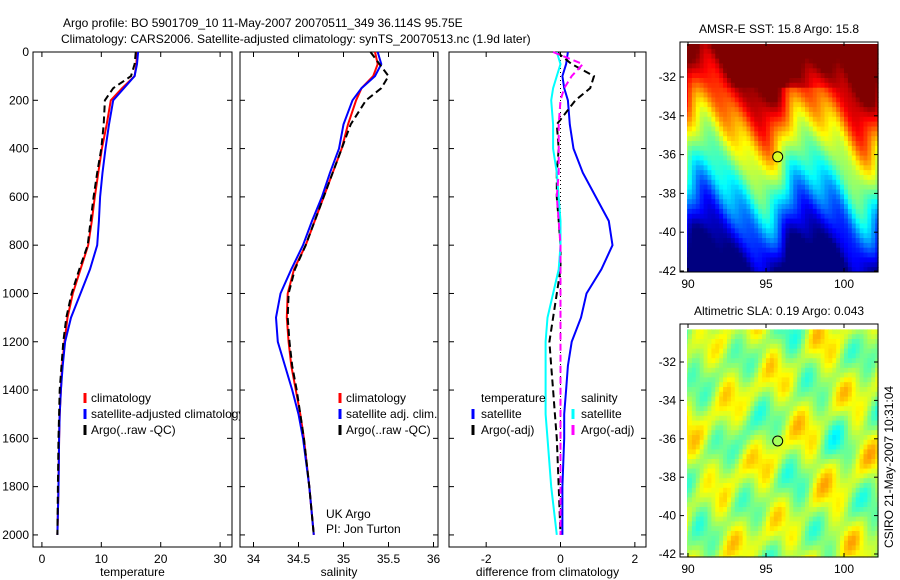 This screenshot has height=580, width=900. I want to click on x-tick-label: 100, so click(844, 569).